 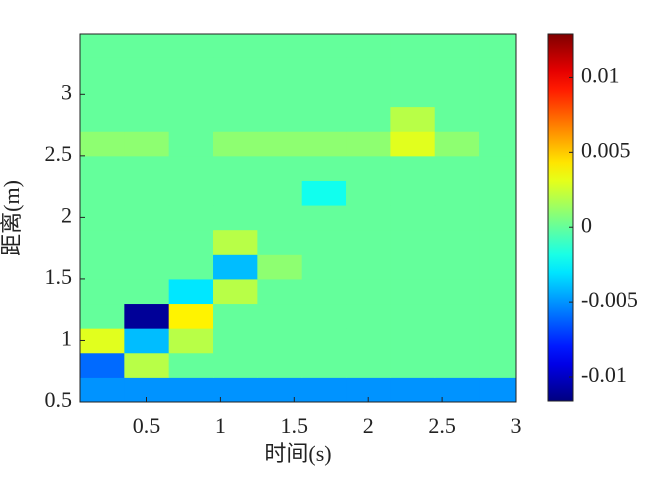 What do you see at coordinates (604, 374) in the screenshot?
I see `colorbar-tick-label: -0.01` at bounding box center [604, 374].